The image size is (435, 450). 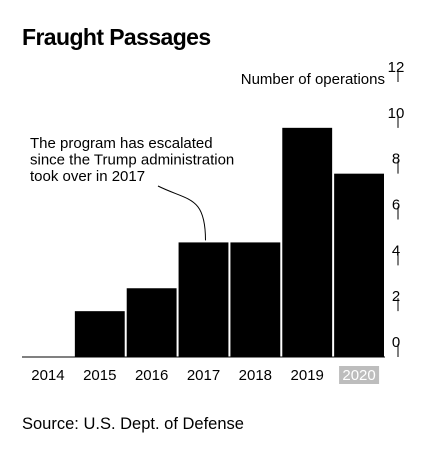 I want to click on bar-2019, so click(x=307, y=242).